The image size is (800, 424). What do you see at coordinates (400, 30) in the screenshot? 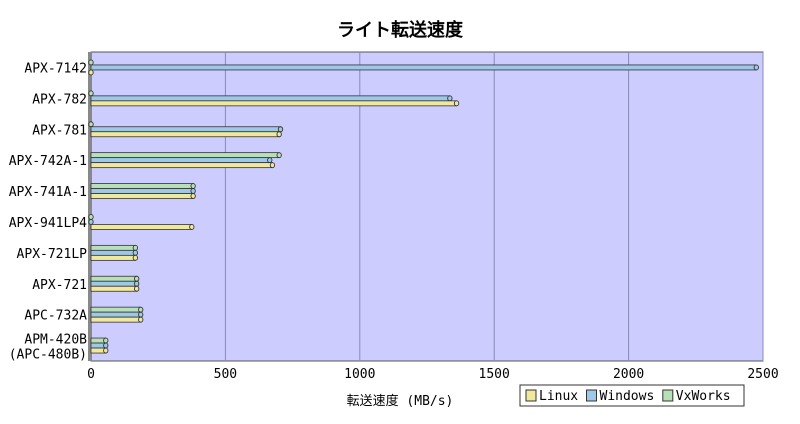
I see `chart-title: ライト転送速度` at bounding box center [400, 30].